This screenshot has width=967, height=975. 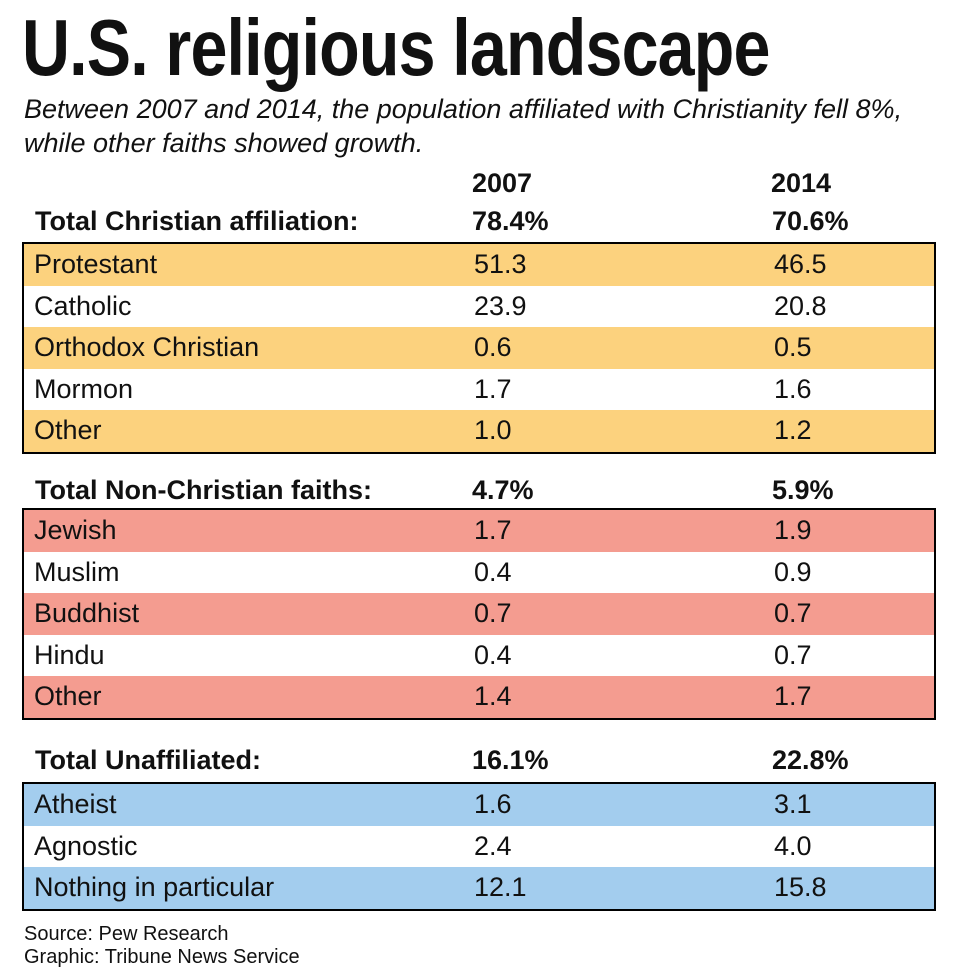 I want to click on table-row: Nothing in particular 12.1 15.8, so click(x=479, y=888).